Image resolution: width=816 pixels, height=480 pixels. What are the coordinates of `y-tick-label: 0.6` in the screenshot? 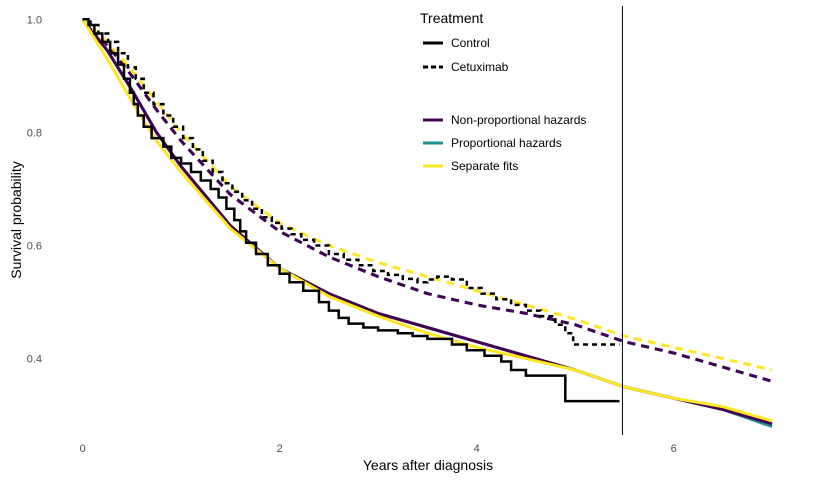 It's located at (34, 247).